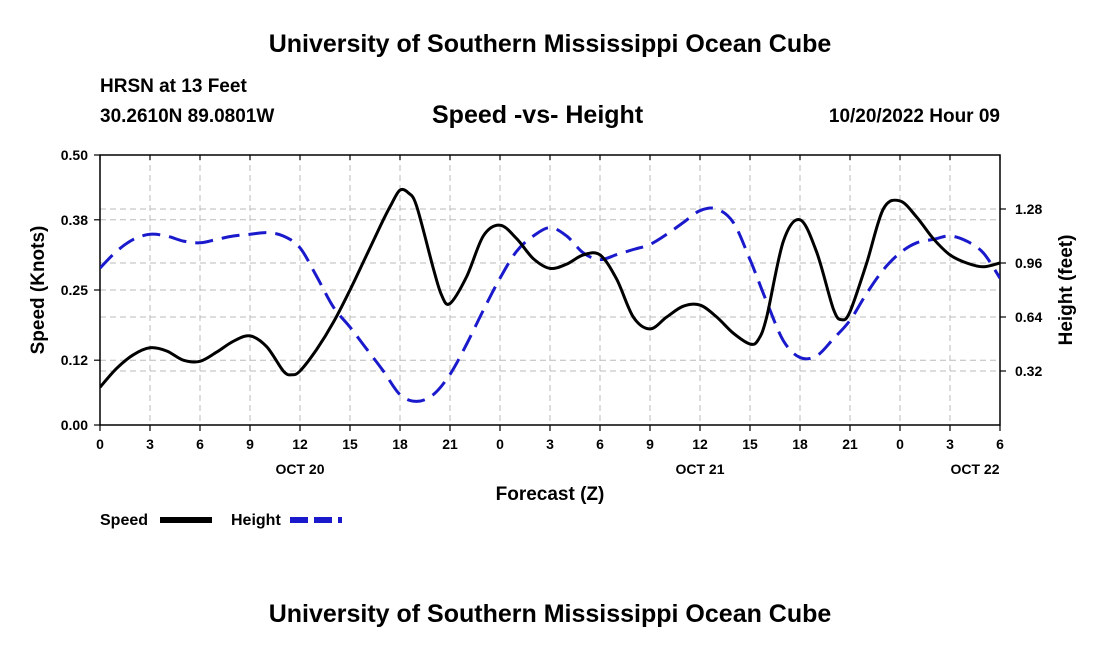 The image size is (1100, 650). I want to click on legend-label-speed: Speed, so click(124, 520).